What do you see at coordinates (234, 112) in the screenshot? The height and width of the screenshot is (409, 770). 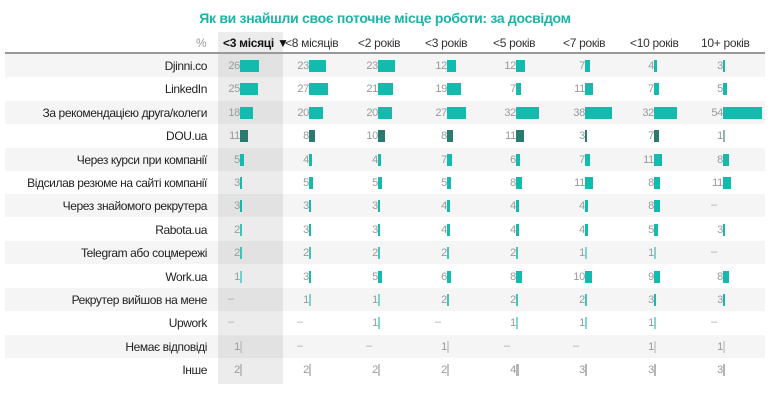 I see `value-label: 18` at bounding box center [234, 112].